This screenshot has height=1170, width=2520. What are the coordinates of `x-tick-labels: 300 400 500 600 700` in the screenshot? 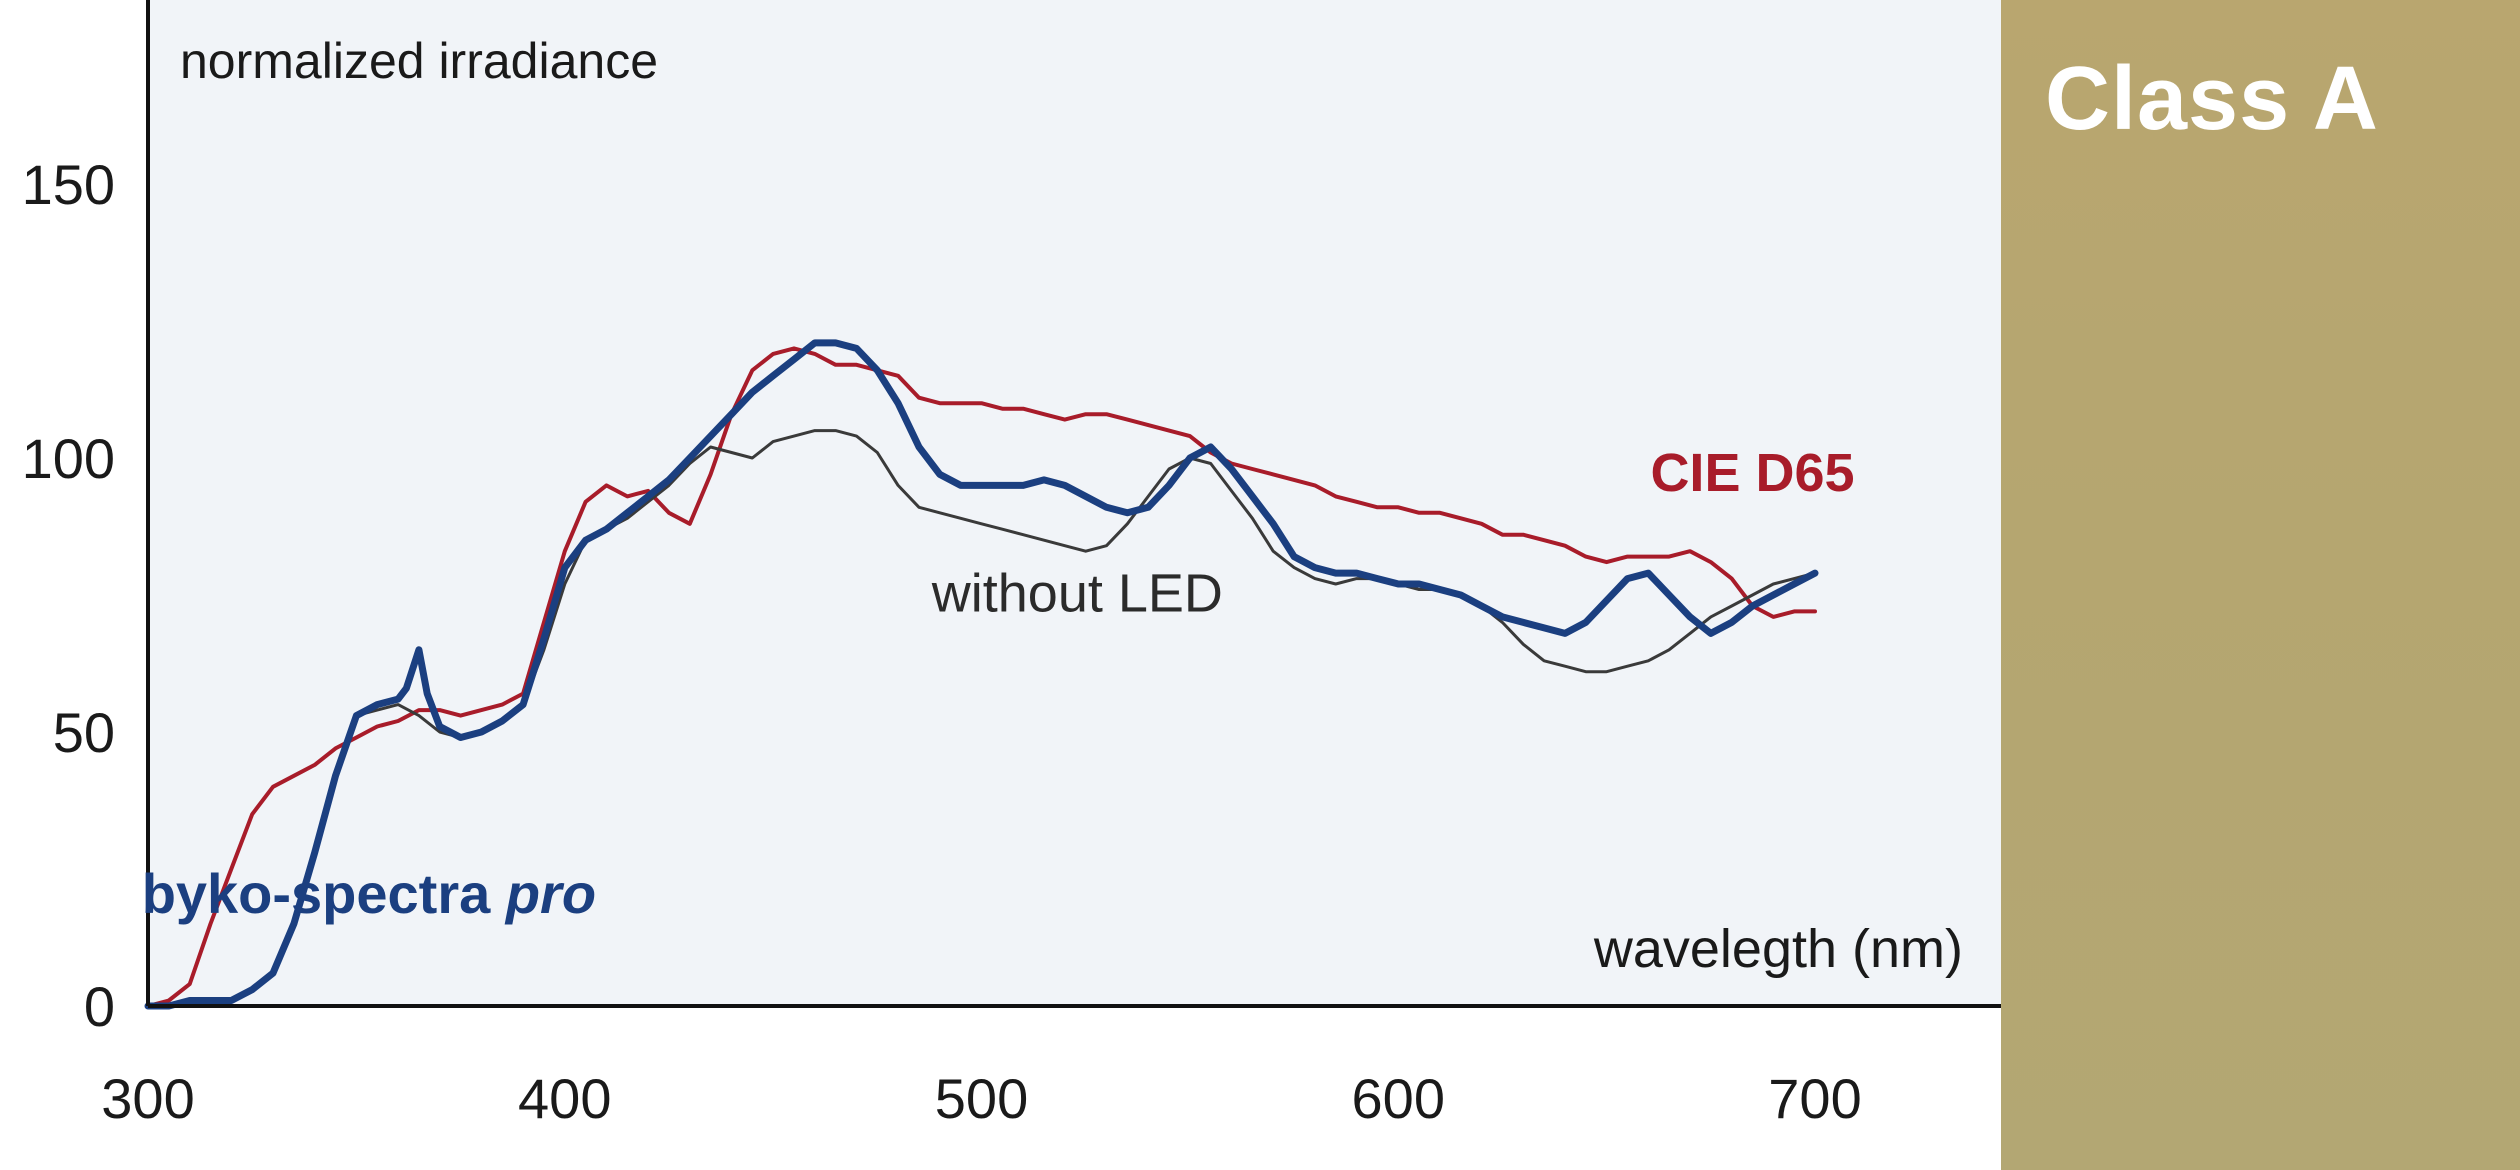 It's located at (981, 1098).